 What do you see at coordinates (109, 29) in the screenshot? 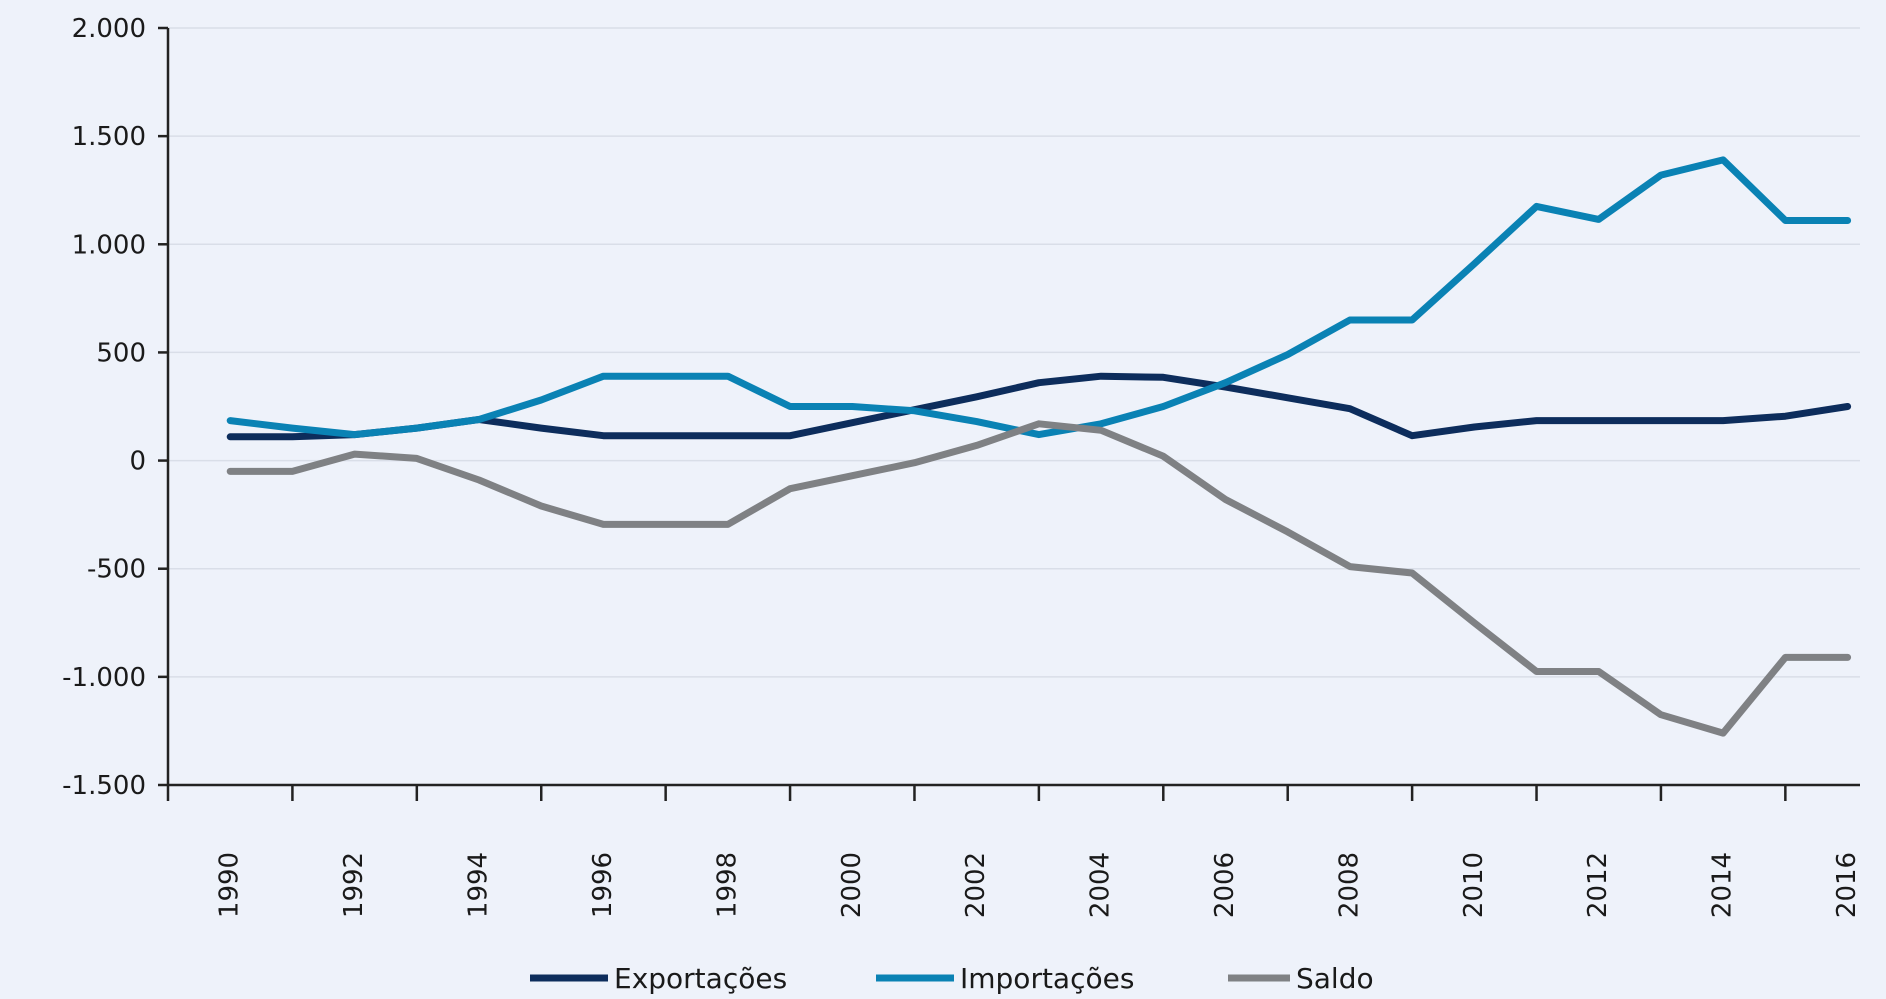
I see `y-tick-label: 2.000` at bounding box center [109, 29].